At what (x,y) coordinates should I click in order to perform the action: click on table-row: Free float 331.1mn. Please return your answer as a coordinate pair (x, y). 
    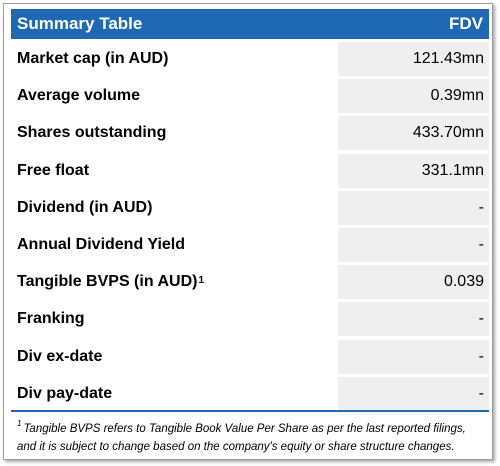
    Looking at the image, I should click on (250, 170).